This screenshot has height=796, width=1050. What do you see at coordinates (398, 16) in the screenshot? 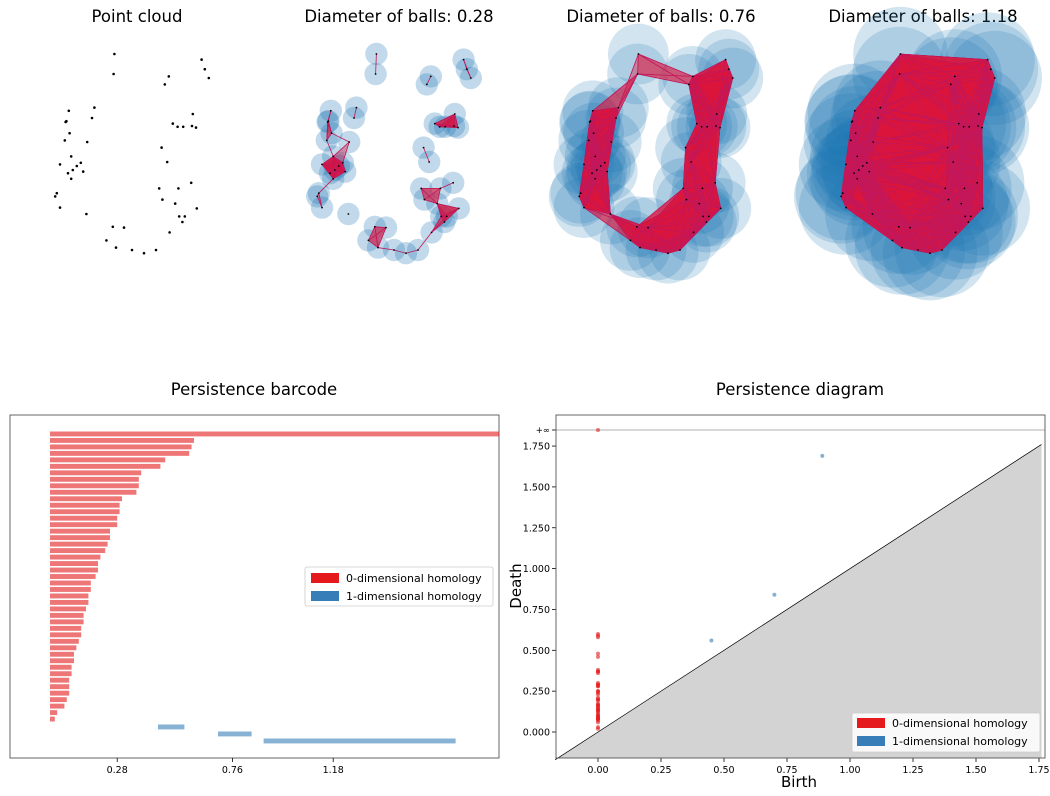
I see `panel-title-balls-028: Diameter of balls: 0.28` at bounding box center [398, 16].